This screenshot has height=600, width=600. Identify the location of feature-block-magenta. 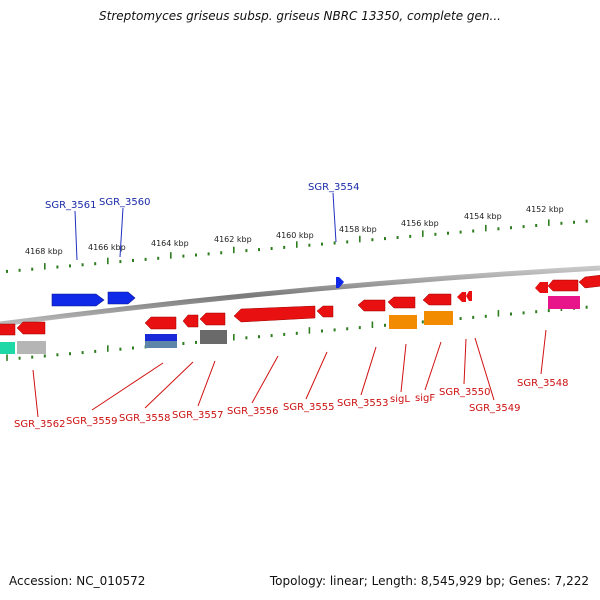
(564, 302).